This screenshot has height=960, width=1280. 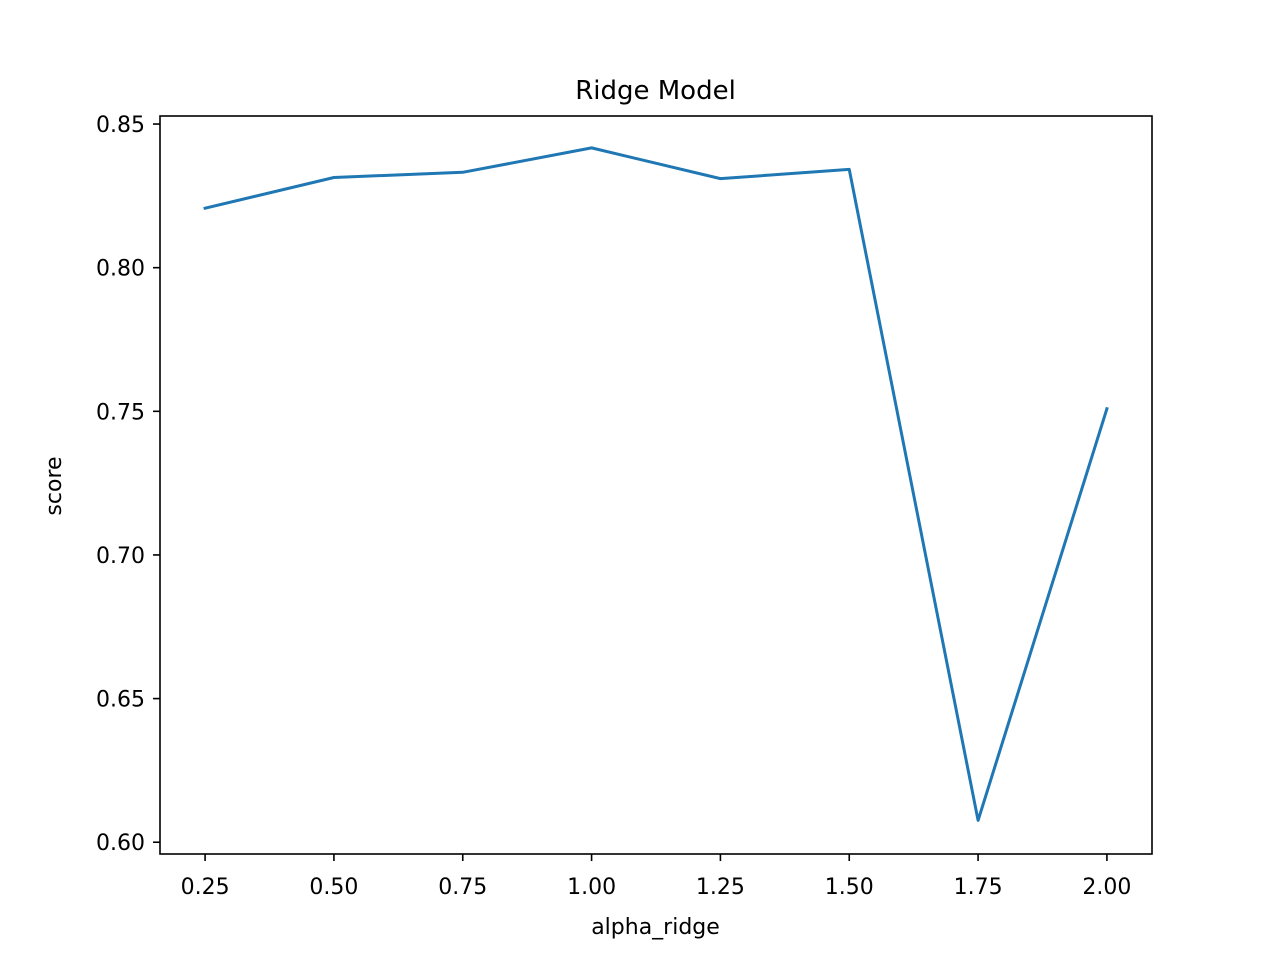 I want to click on y-tick-label: 0.75, so click(x=120, y=412).